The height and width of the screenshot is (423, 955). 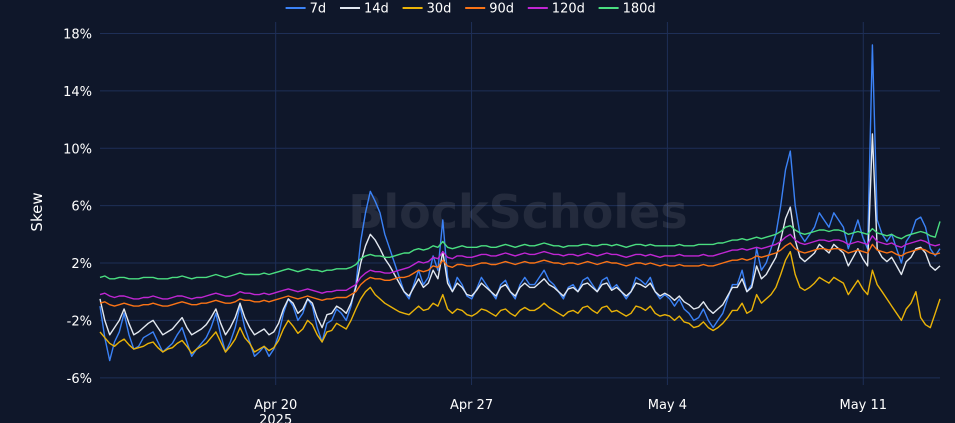 What do you see at coordinates (639, 9) in the screenshot?
I see `legend-label: 180d` at bounding box center [639, 9].